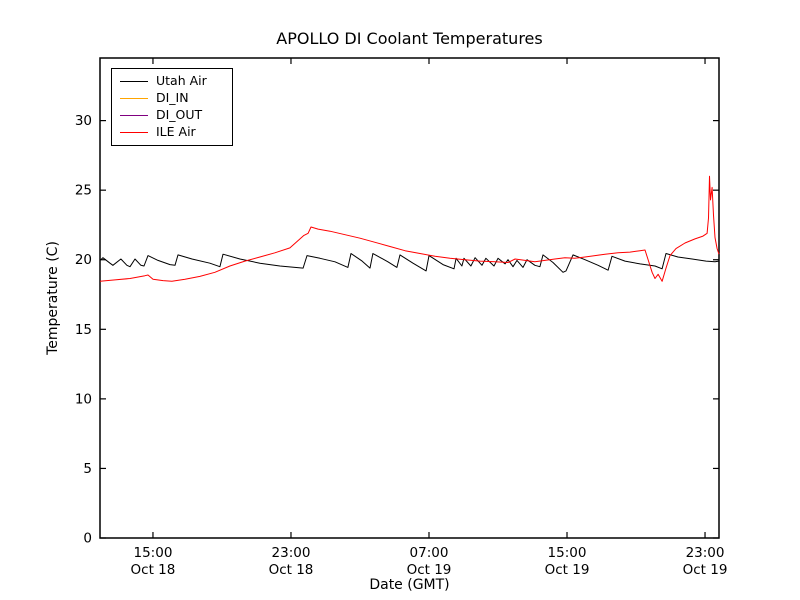 This screenshot has width=800, height=600. What do you see at coordinates (83, 330) in the screenshot?
I see `y-tick-label: 15` at bounding box center [83, 330].